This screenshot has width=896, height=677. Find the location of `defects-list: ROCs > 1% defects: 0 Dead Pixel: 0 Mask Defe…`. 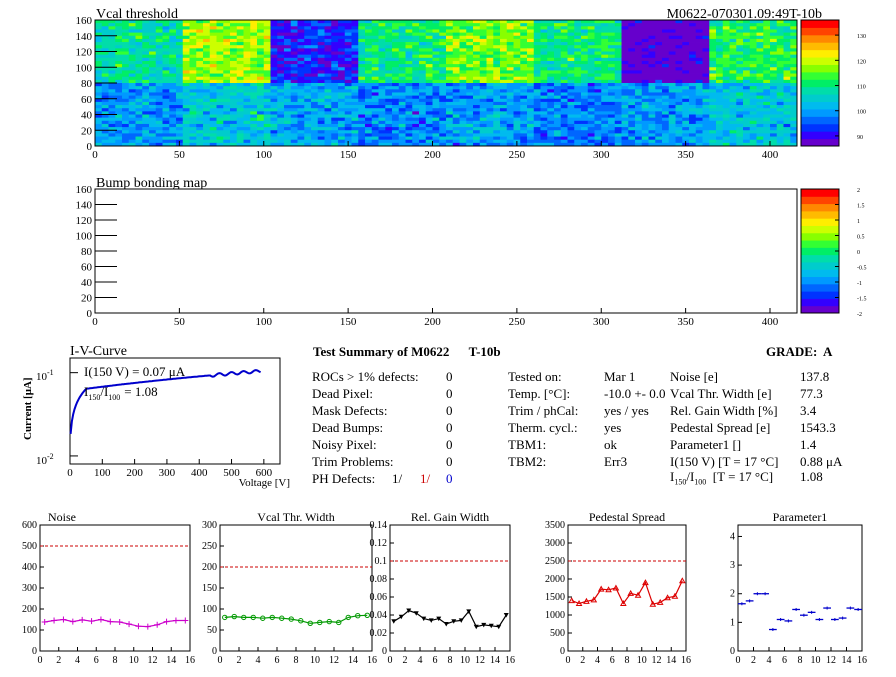

defects-list: ROCs > 1% defects: 0 Dead Pixel: 0 Mask Defe… is located at coordinates (392, 419).